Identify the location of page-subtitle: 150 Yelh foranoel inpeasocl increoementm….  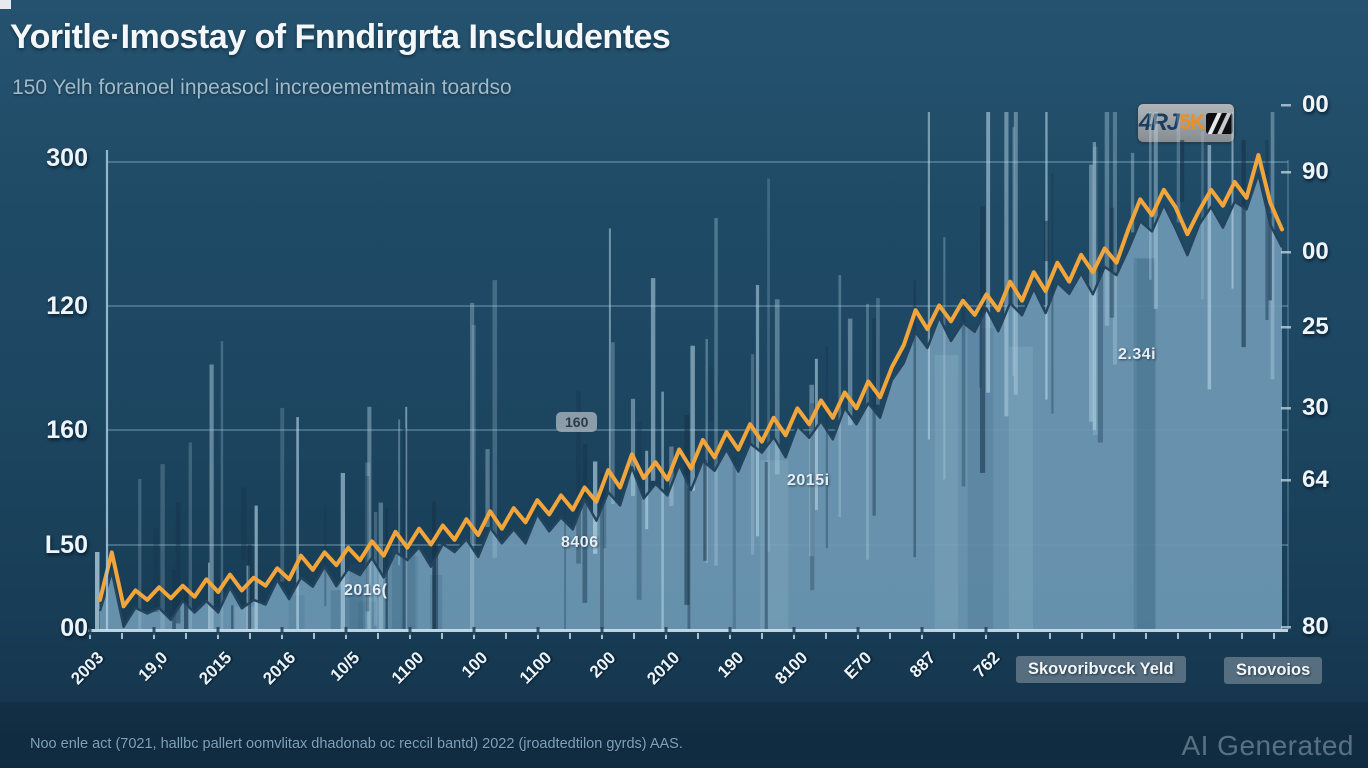
(262, 87).